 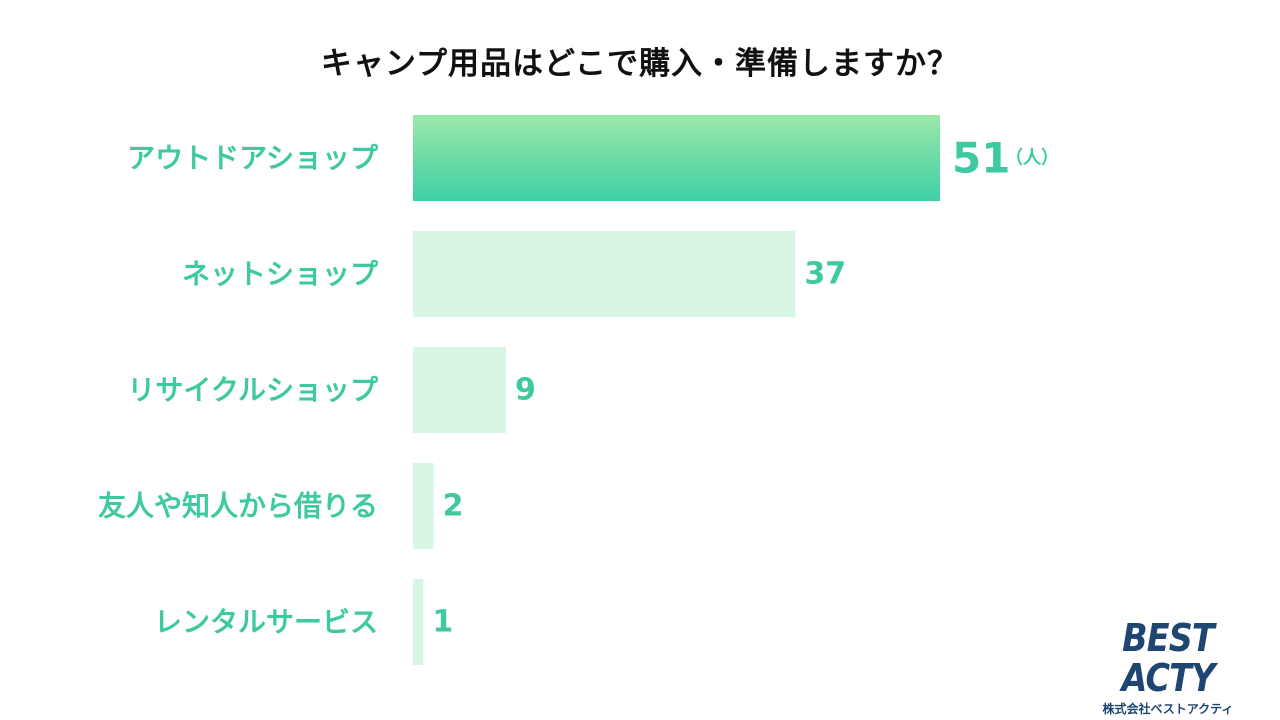 I want to click on value-label-4: 2, so click(x=453, y=506).